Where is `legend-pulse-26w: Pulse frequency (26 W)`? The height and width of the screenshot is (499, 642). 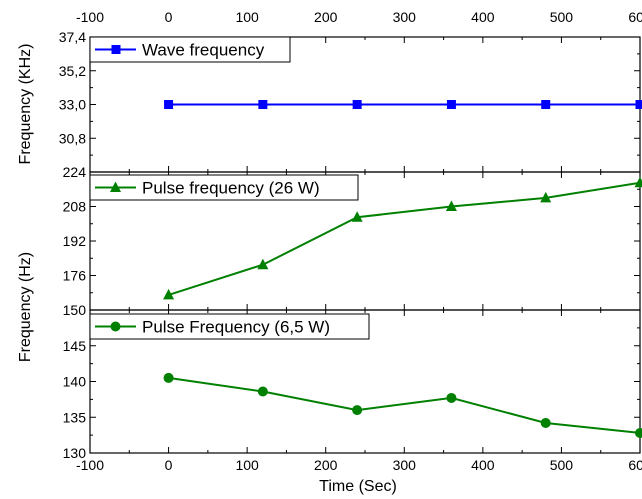
legend-pulse-26w: Pulse frequency (26 W) is located at coordinates (224, 187).